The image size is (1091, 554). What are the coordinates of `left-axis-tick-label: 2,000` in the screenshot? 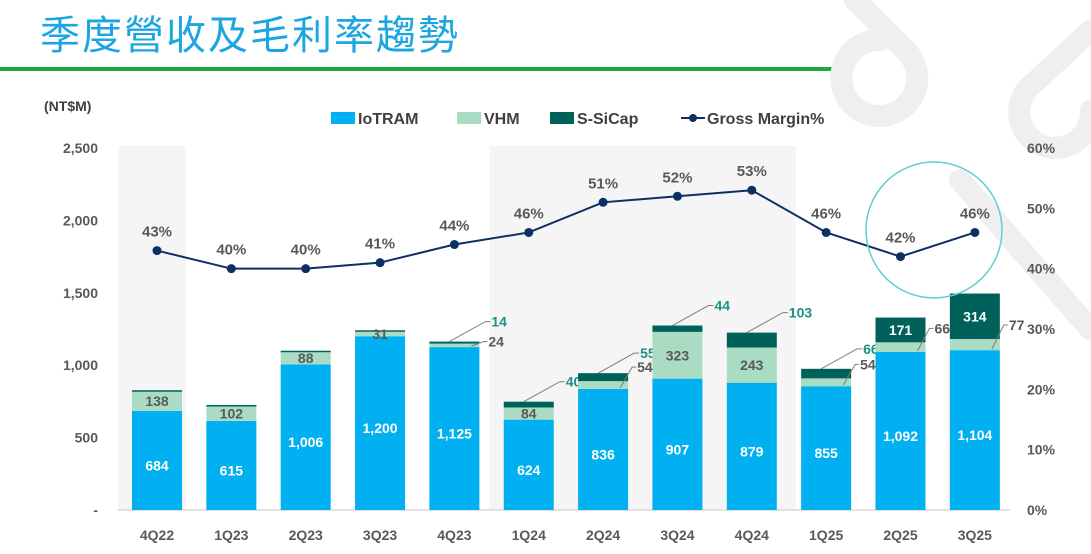 It's located at (80, 220).